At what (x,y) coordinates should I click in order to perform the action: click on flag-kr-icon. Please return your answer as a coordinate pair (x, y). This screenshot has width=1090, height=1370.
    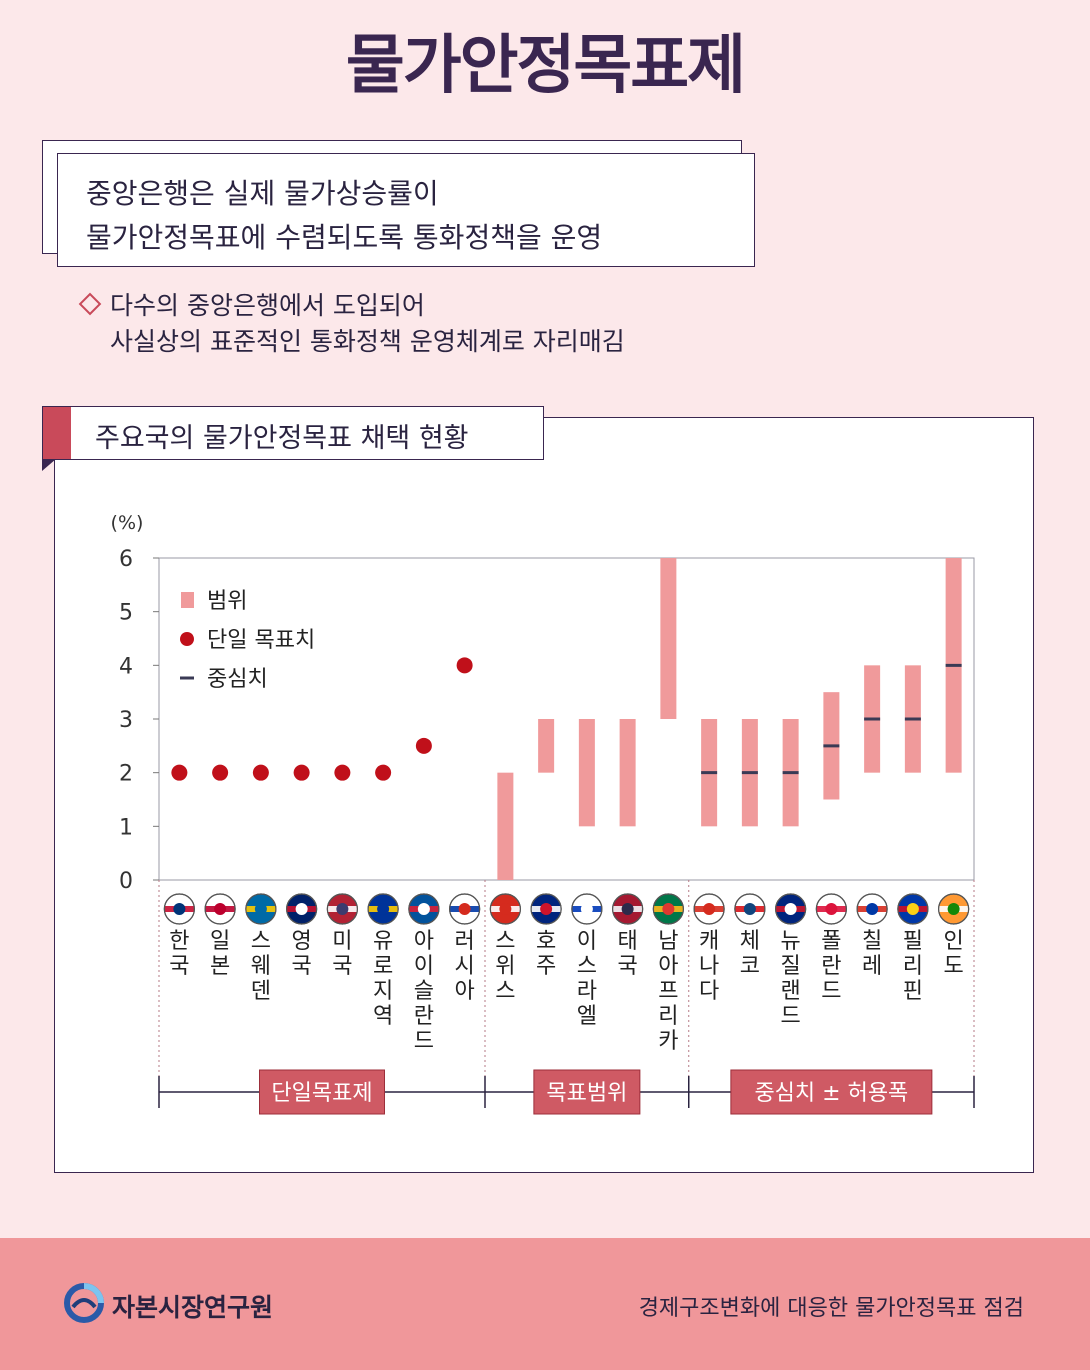
    Looking at the image, I should click on (179, 909).